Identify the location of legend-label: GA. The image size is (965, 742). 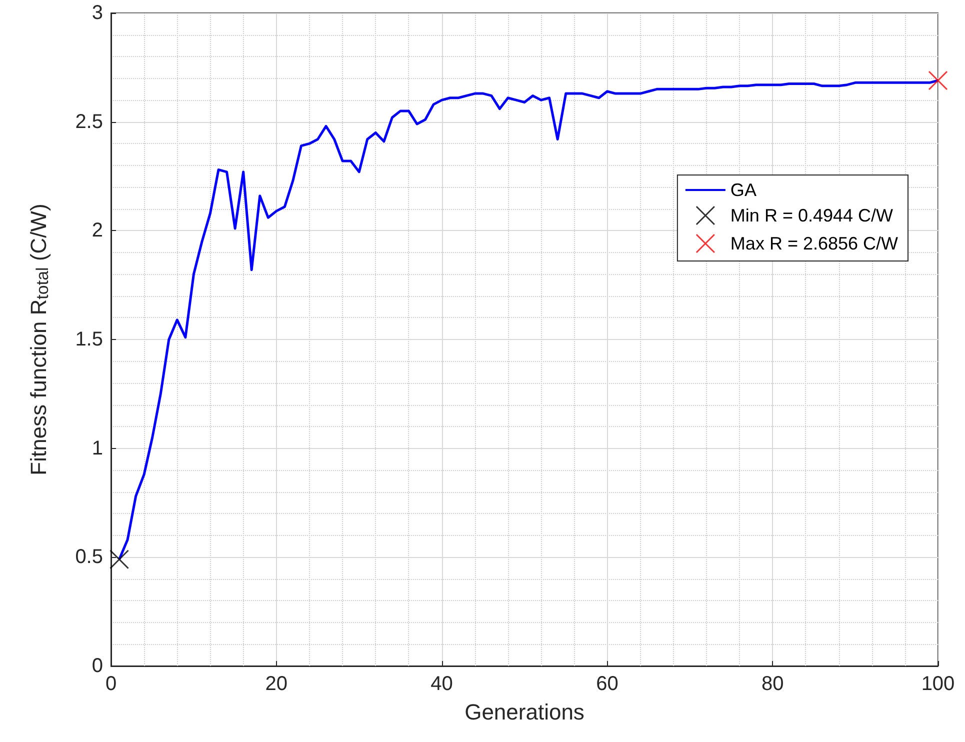
(743, 190).